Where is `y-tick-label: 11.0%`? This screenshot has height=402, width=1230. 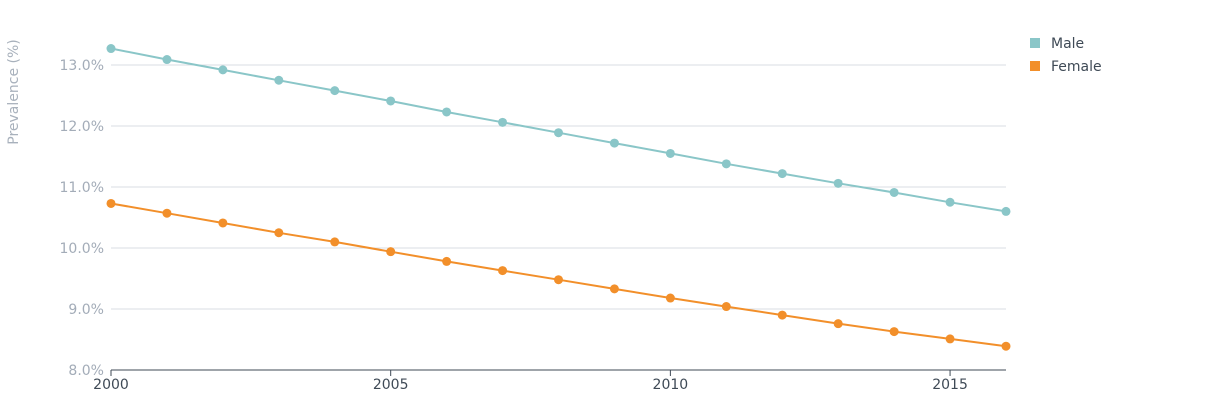
y-tick-label: 11.0% is located at coordinates (82, 188).